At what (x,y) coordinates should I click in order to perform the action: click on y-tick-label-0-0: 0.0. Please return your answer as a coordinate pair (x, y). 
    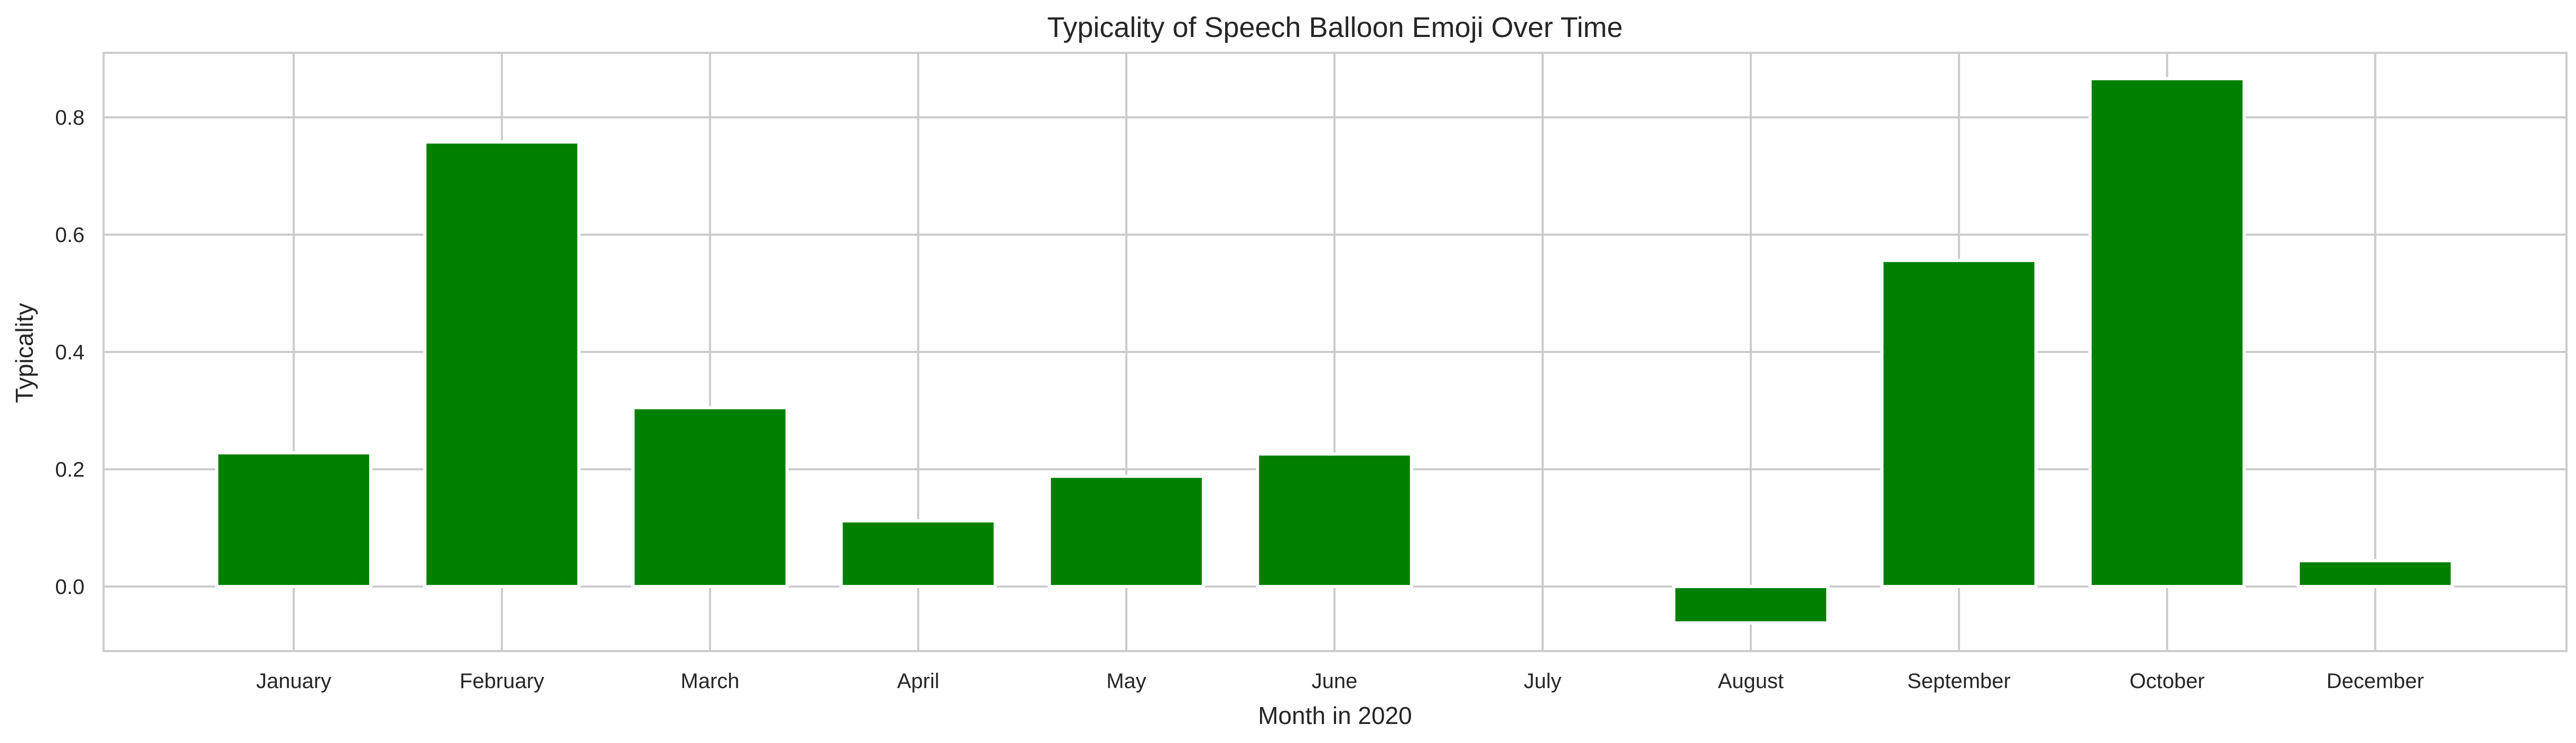
    Looking at the image, I should click on (70, 587).